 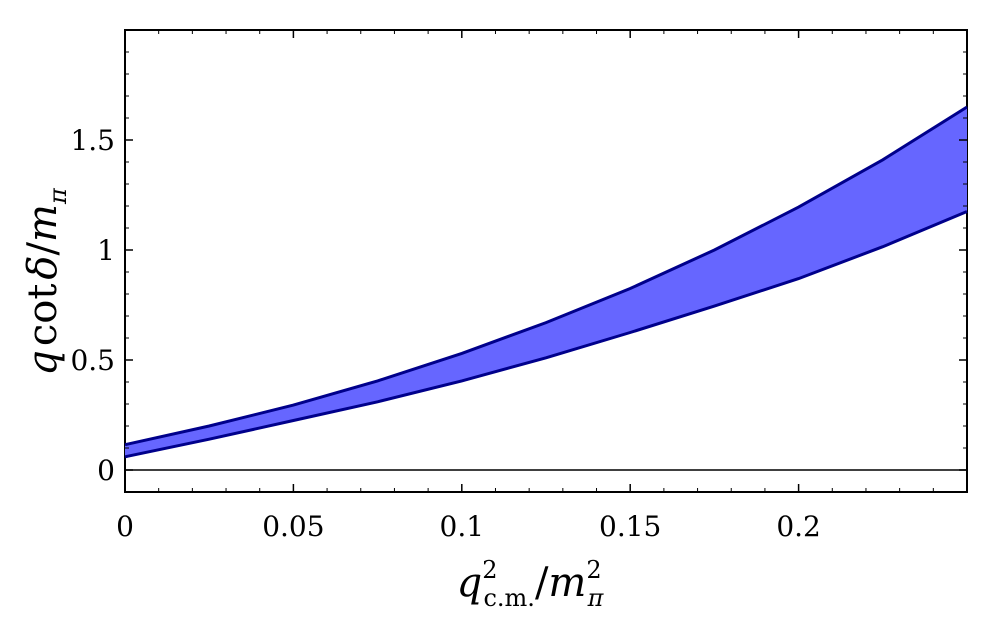 I want to click on y-tick-label: 0.5, so click(x=92, y=360).